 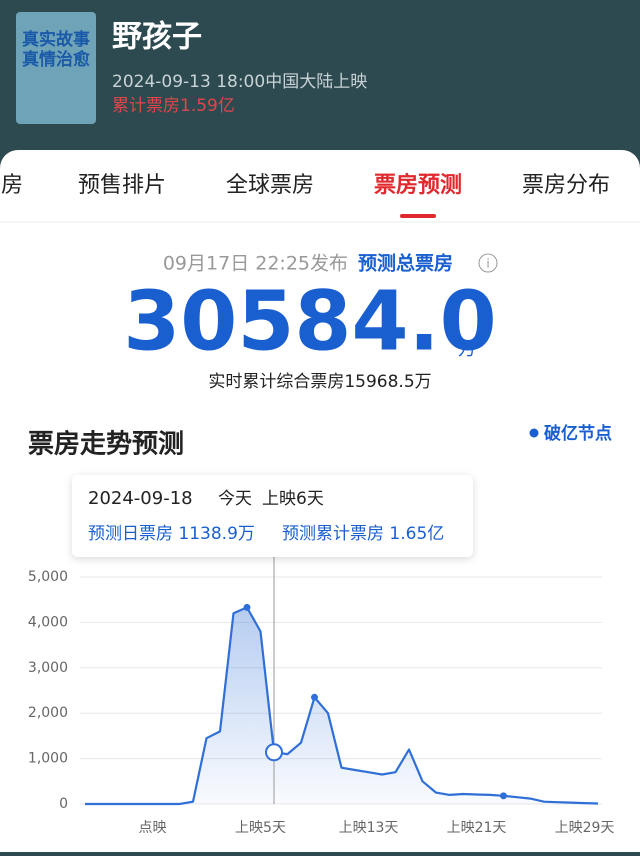 I want to click on y-tick-label: 5,000, so click(x=48, y=577).